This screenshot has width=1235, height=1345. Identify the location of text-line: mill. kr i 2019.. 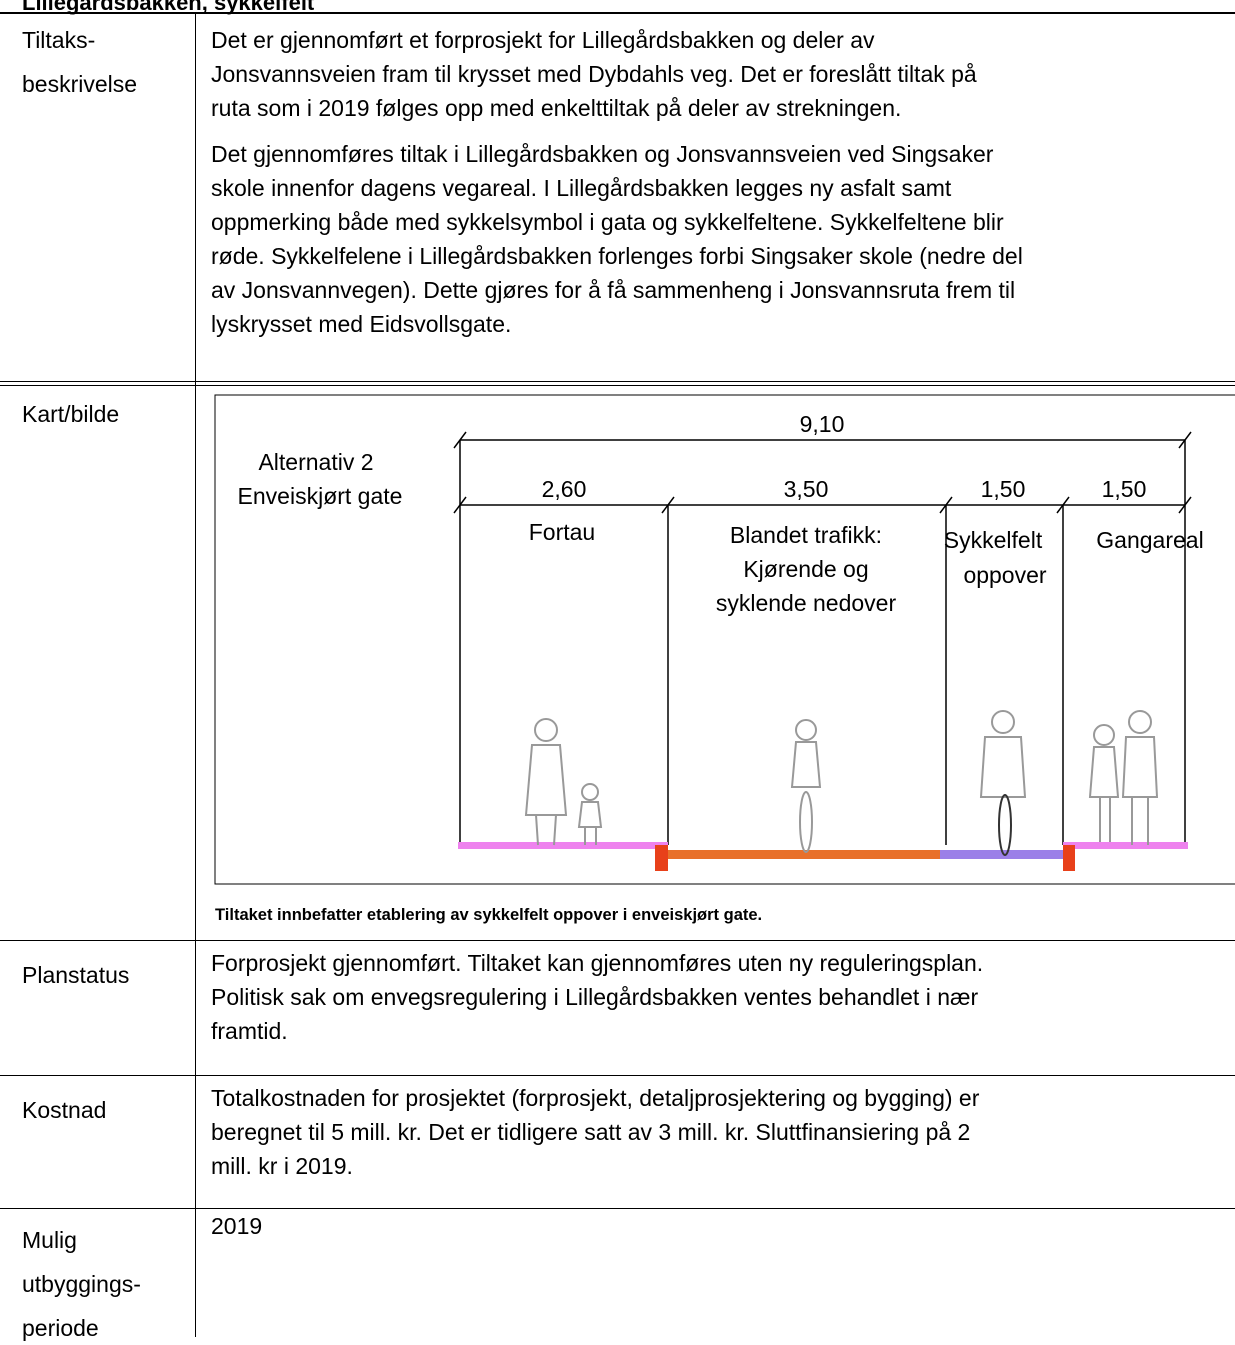
(282, 1166).